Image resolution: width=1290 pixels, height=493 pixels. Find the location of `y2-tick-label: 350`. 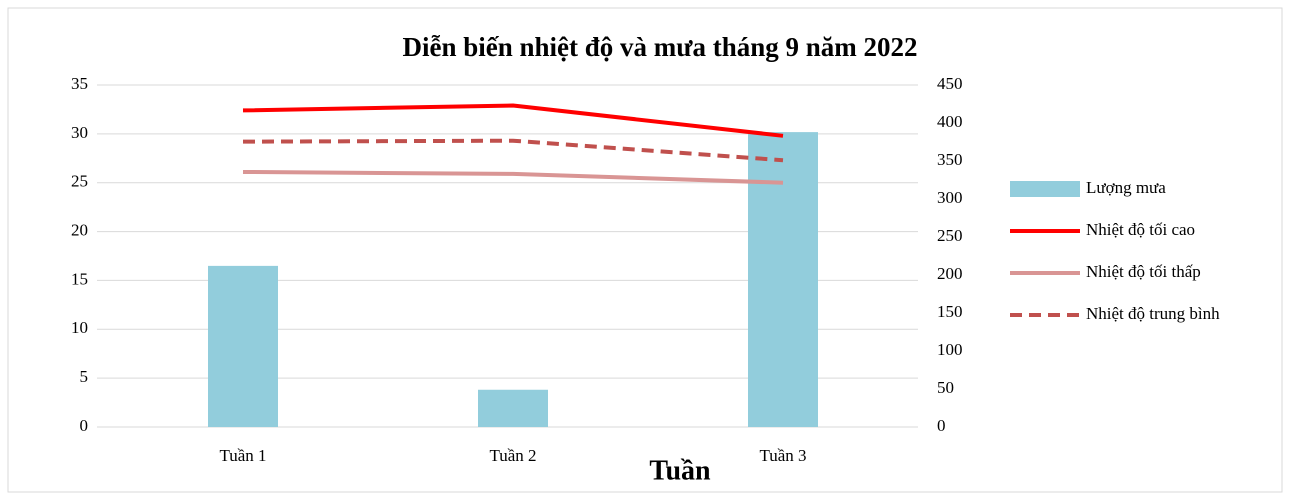

y2-tick-label: 350 is located at coordinates (950, 159).